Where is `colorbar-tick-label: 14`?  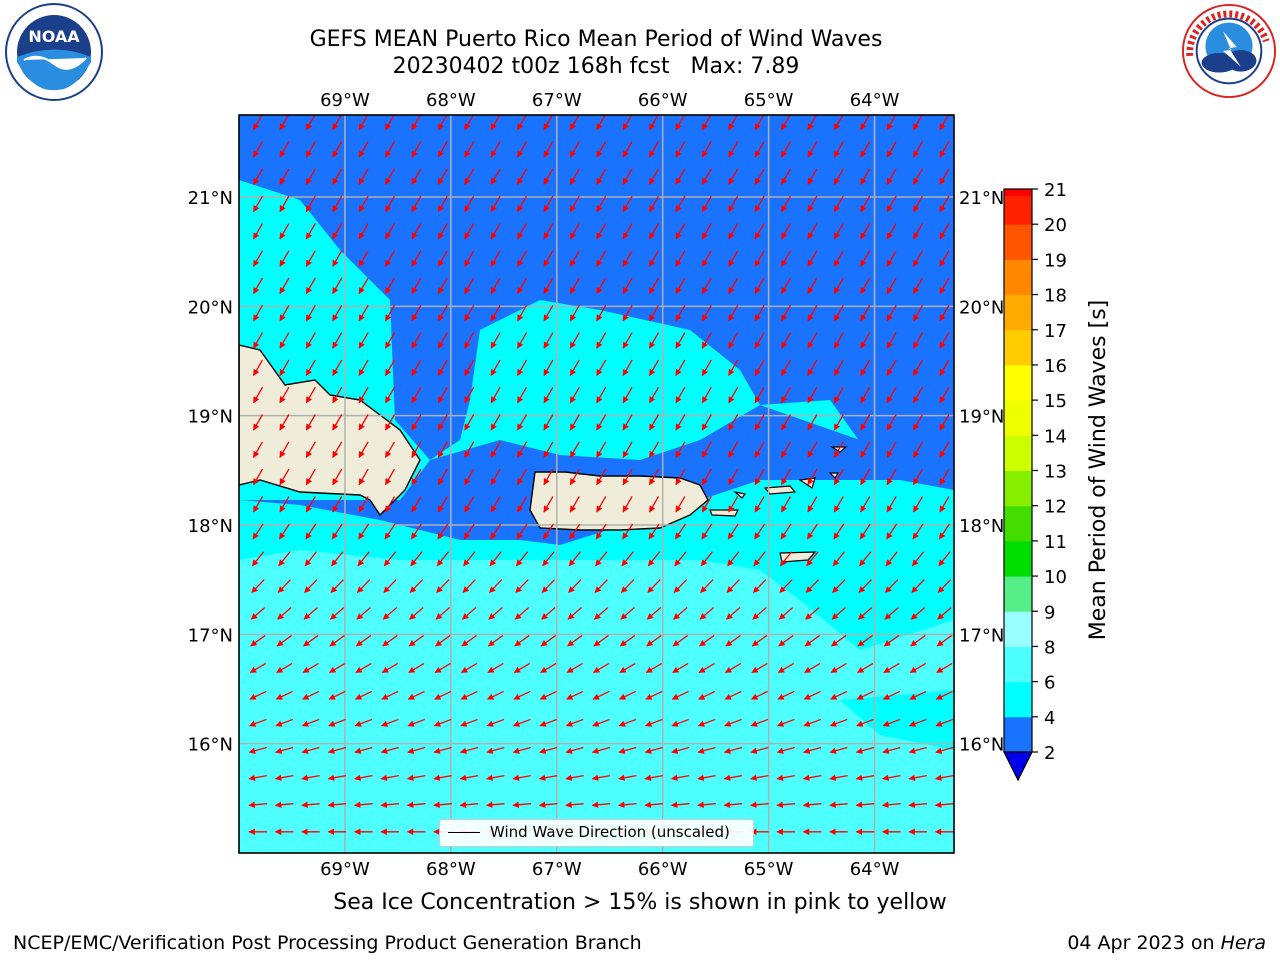 colorbar-tick-label: 14 is located at coordinates (1055, 436).